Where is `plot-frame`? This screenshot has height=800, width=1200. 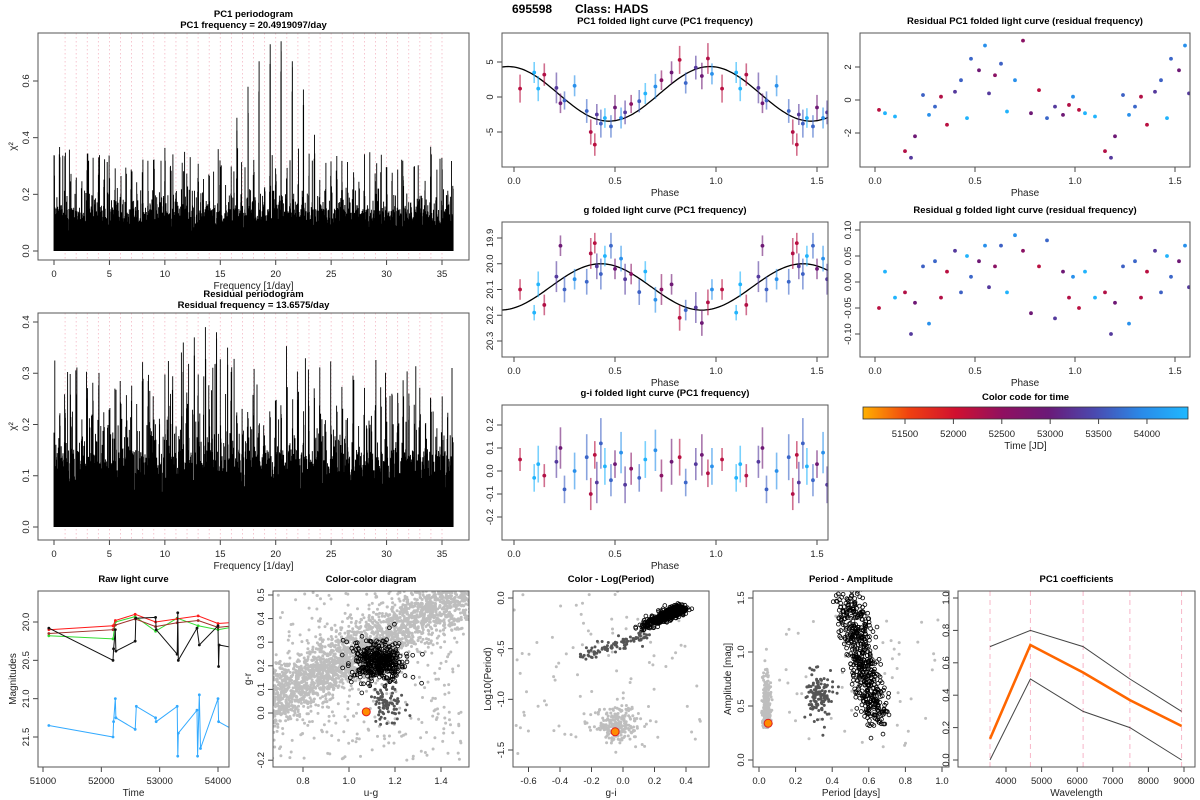 plot-frame is located at coordinates (133, 679).